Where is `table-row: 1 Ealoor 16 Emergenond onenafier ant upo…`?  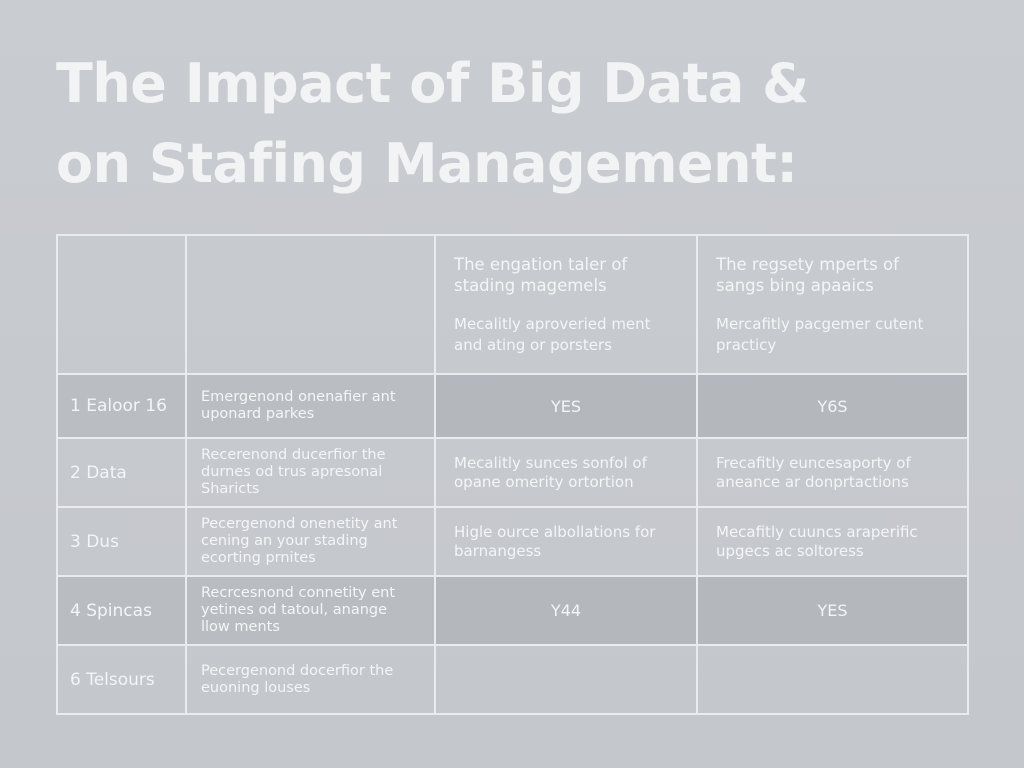 table-row: 1 Ealoor 16 Emergenond onenafier ant upo… is located at coordinates (512, 406).